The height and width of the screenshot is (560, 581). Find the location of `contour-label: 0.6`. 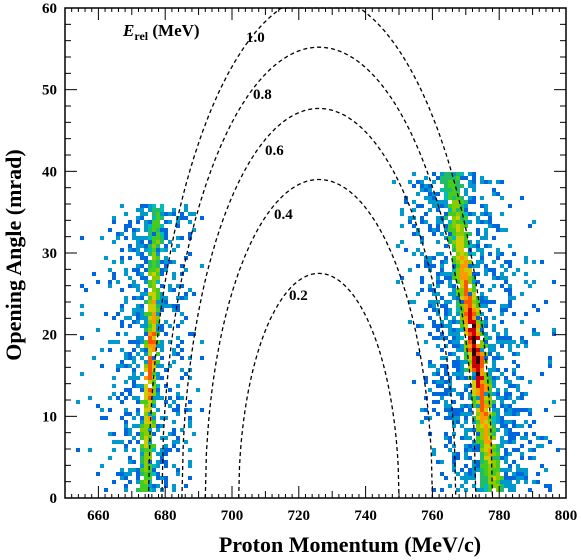

contour-label: 0.6 is located at coordinates (274, 151).